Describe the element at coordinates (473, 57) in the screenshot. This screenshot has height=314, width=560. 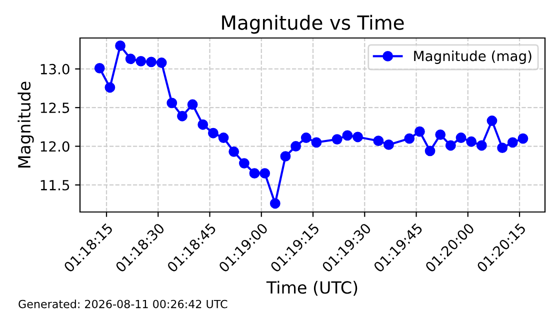
I see `legend-label: Magnitude (mag)` at that location.